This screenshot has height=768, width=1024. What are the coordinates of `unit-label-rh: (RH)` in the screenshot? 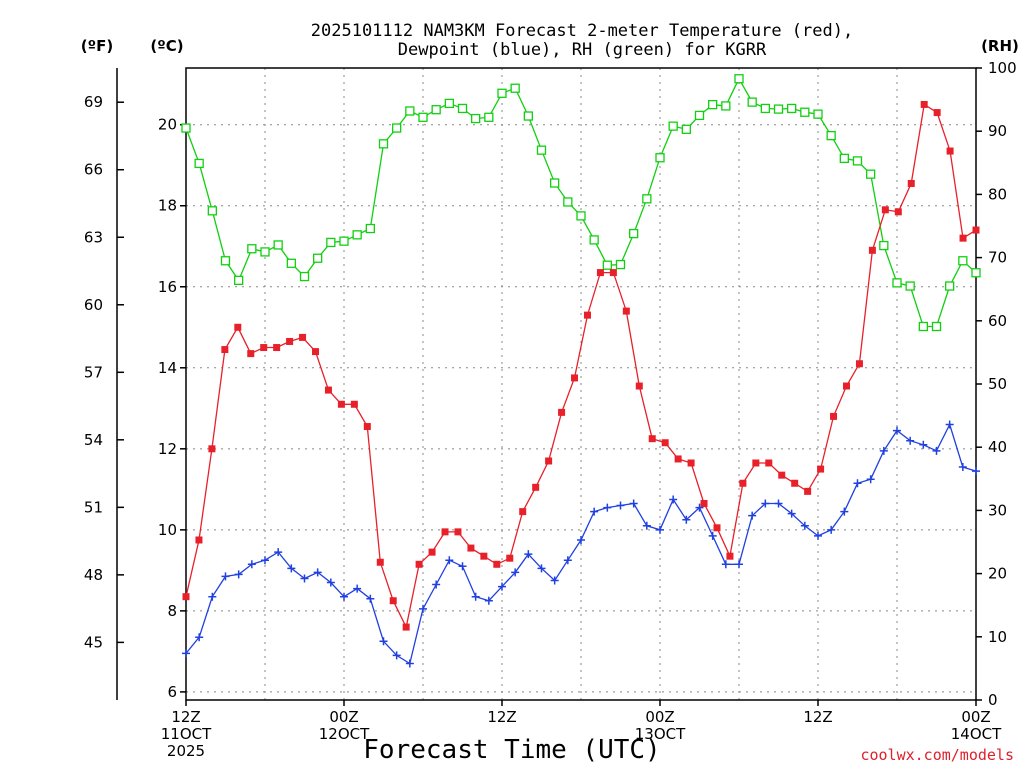 It's located at (1000, 46).